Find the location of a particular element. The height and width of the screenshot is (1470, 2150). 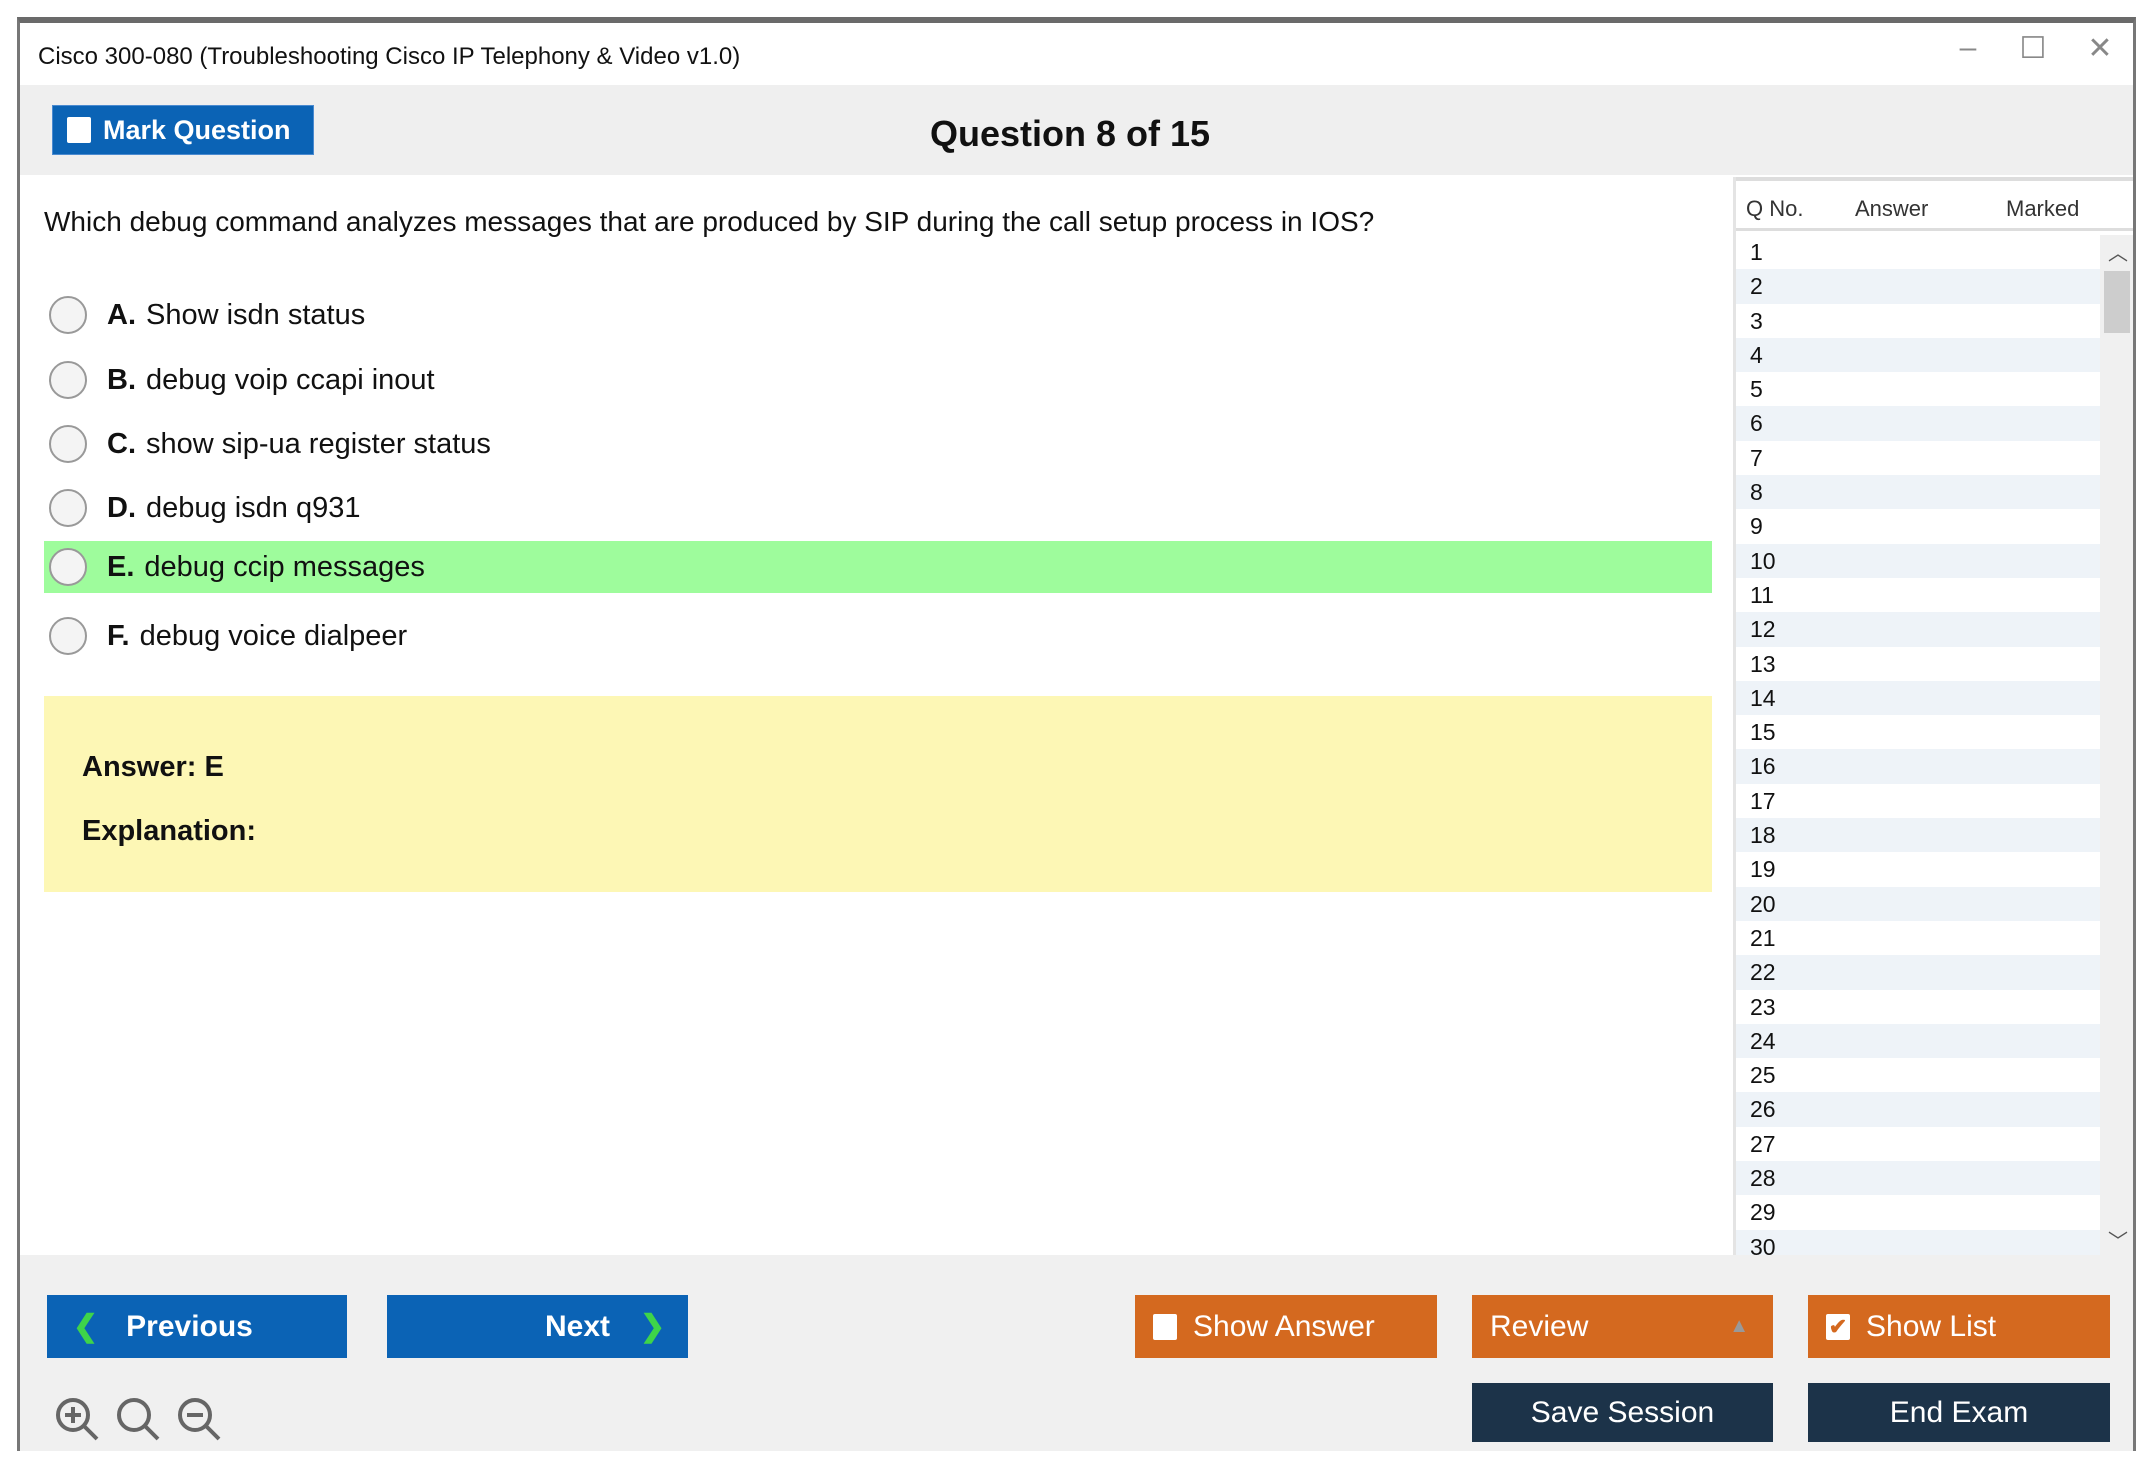

scrollbar-thumb is located at coordinates (2117, 302).